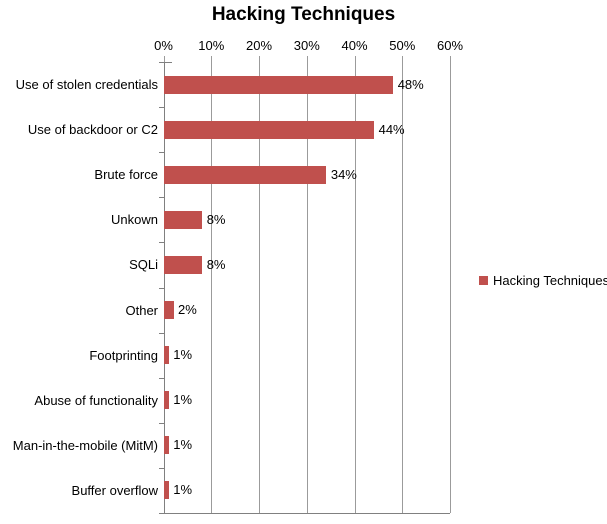 The image size is (607, 524). What do you see at coordinates (483, 280) in the screenshot?
I see `legend-swatch-icon` at bounding box center [483, 280].